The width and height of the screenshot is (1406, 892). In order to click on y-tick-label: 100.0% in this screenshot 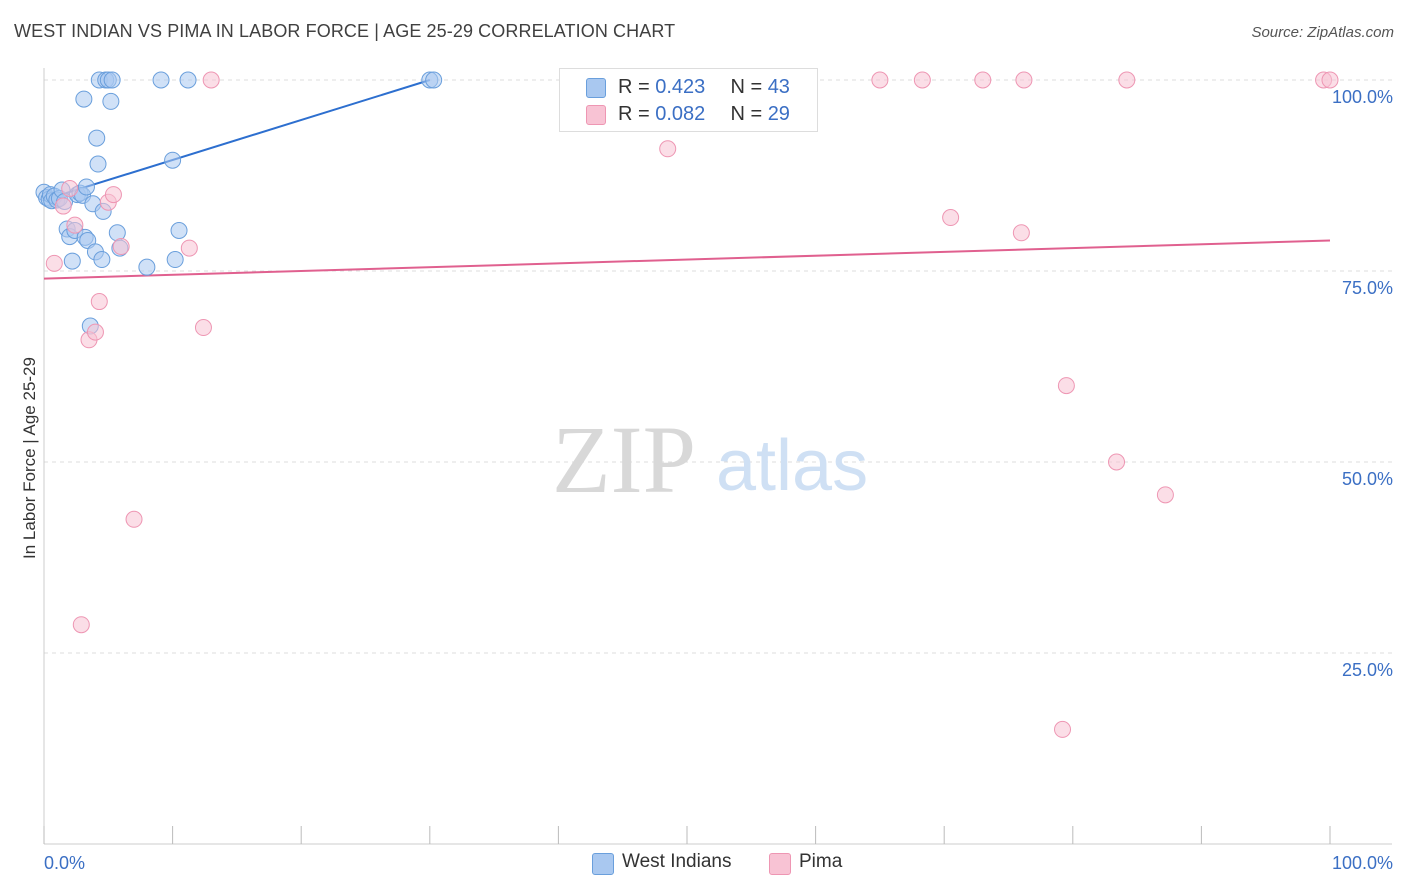, I will do `click(1362, 97)`.